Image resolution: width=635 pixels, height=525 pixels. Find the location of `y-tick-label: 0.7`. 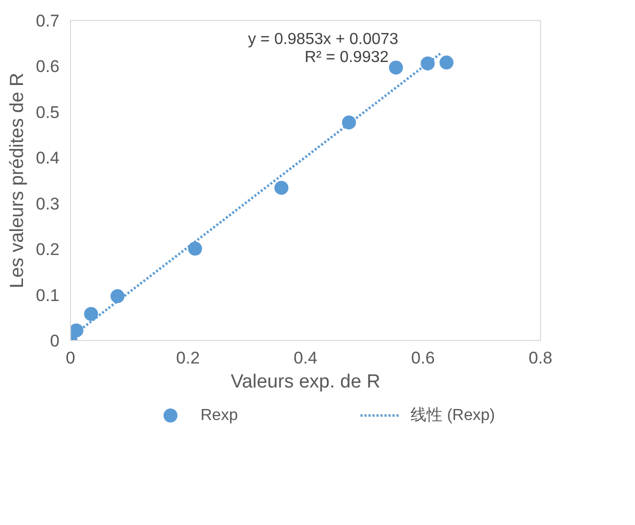

y-tick-label: 0.7 is located at coordinates (48, 21).